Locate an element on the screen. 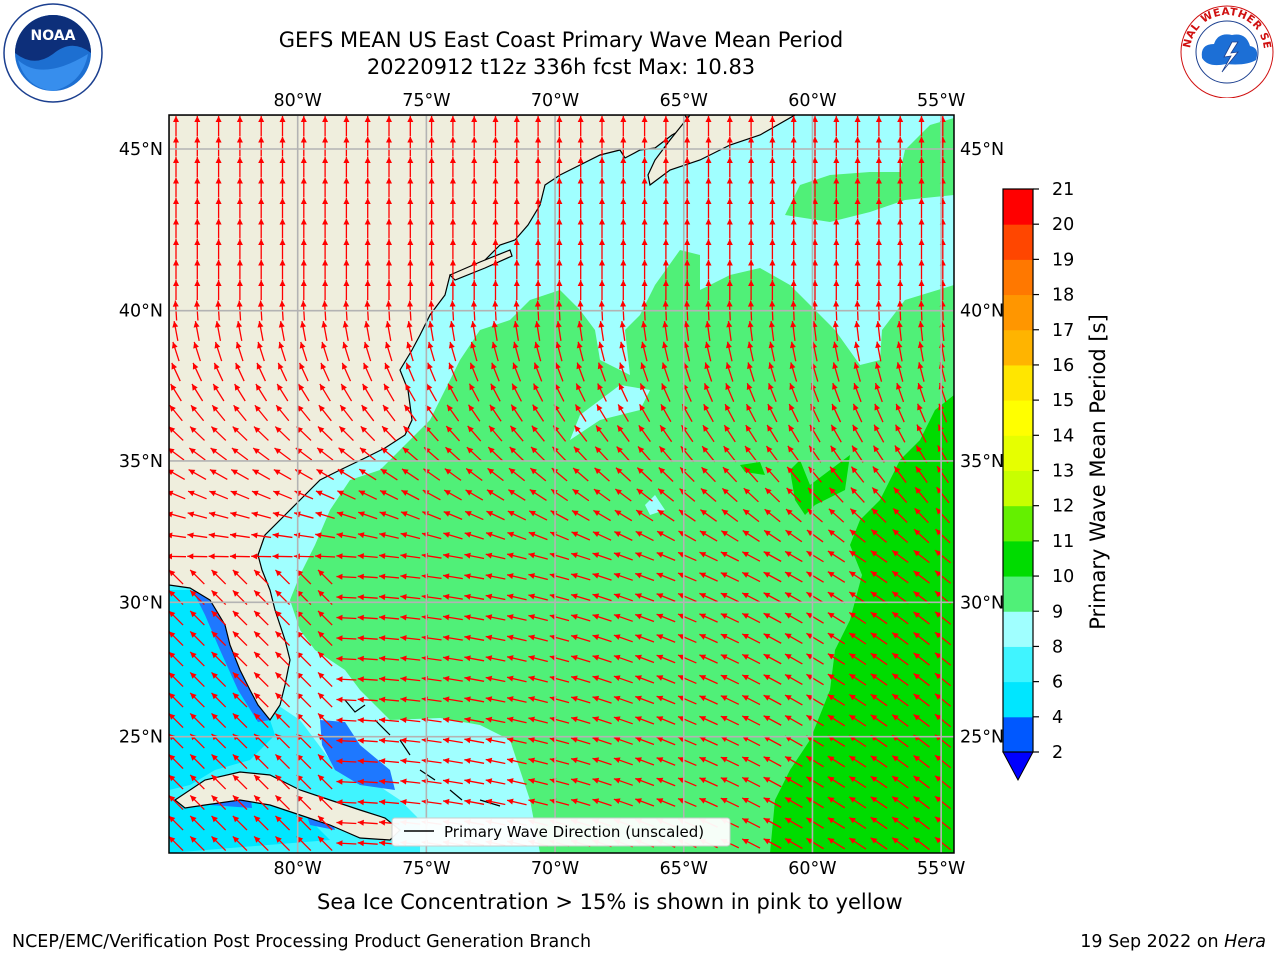 Image resolution: width=1280 pixels, height=960 pixels. period-region-4-6-strip is located at coordinates (249, 821).